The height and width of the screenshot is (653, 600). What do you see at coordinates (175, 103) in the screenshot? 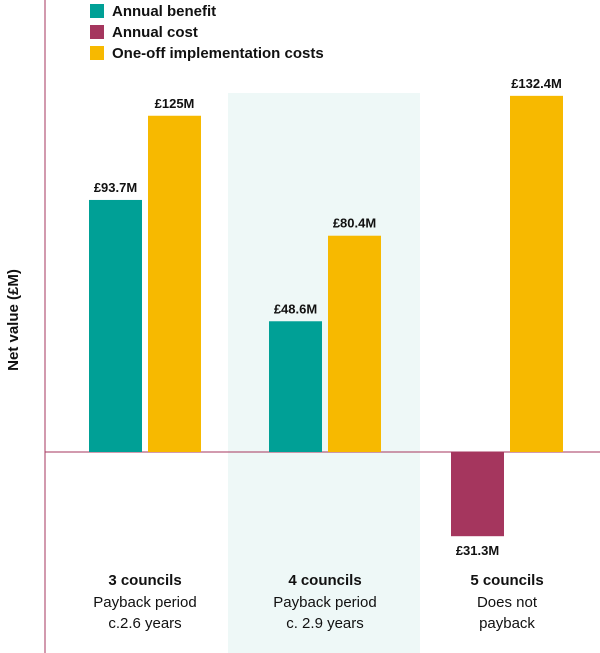
I see `bar-label-group1-2: £125M` at bounding box center [175, 103].